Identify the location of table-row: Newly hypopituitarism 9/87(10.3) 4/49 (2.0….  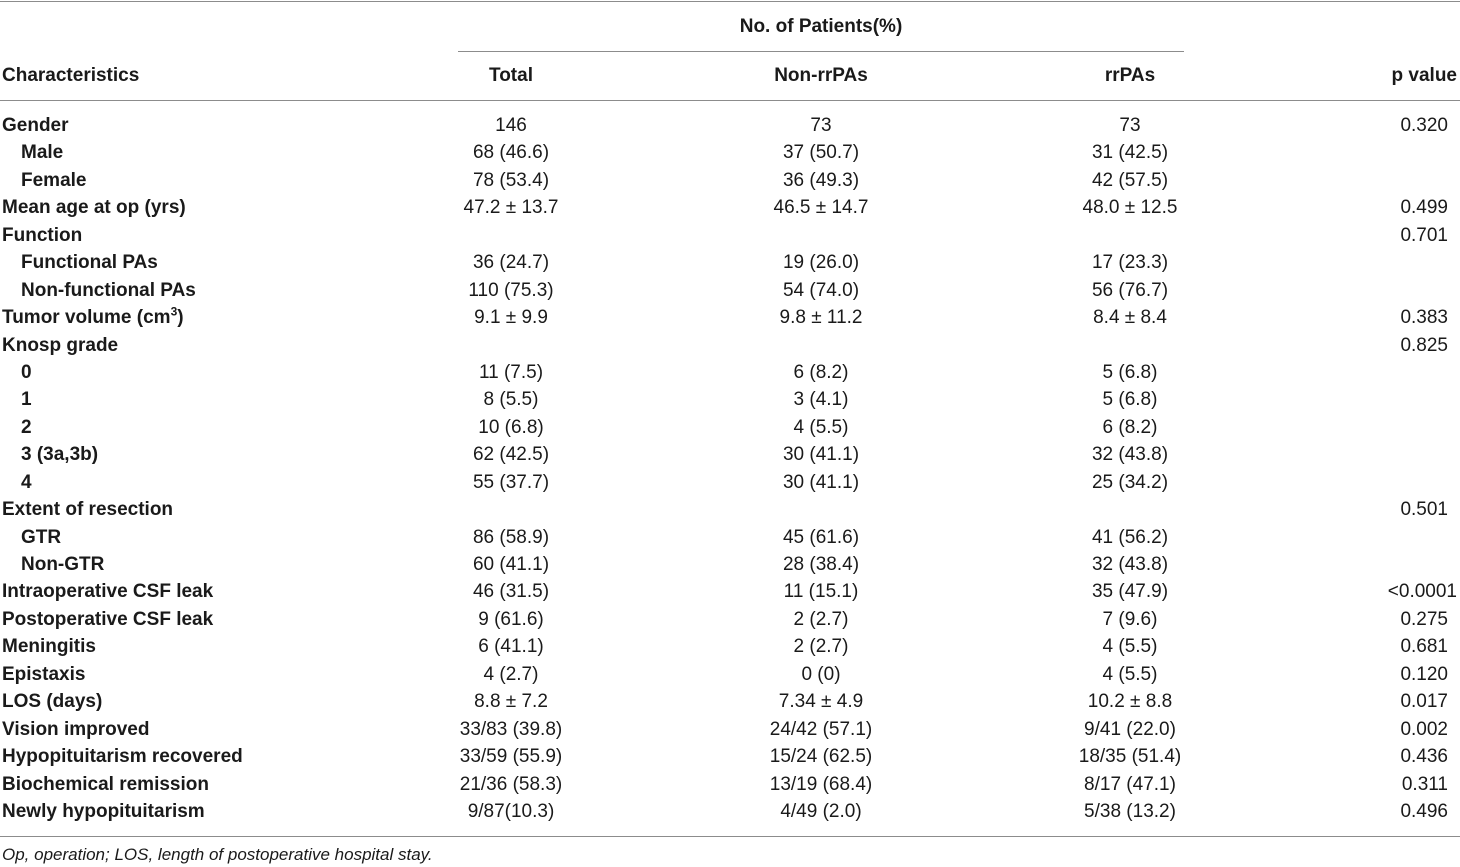
(730, 811).